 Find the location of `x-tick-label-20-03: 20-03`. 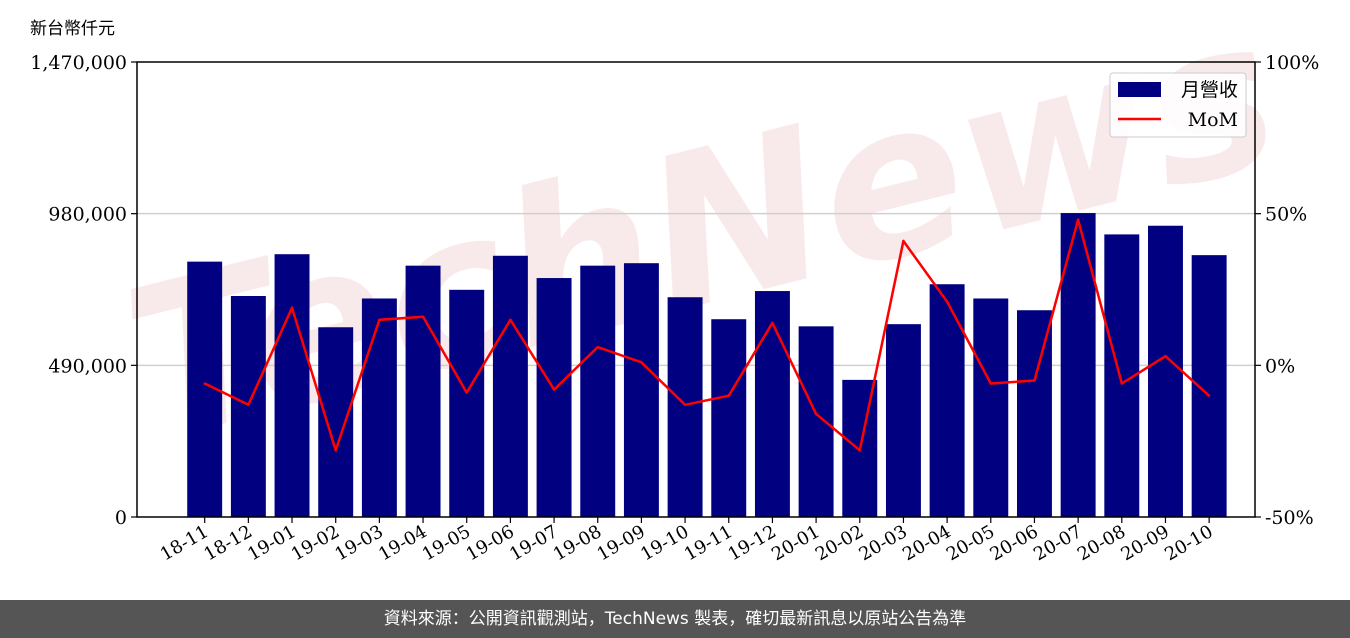

x-tick-label-20-03: 20-03 is located at coordinates (883, 543).